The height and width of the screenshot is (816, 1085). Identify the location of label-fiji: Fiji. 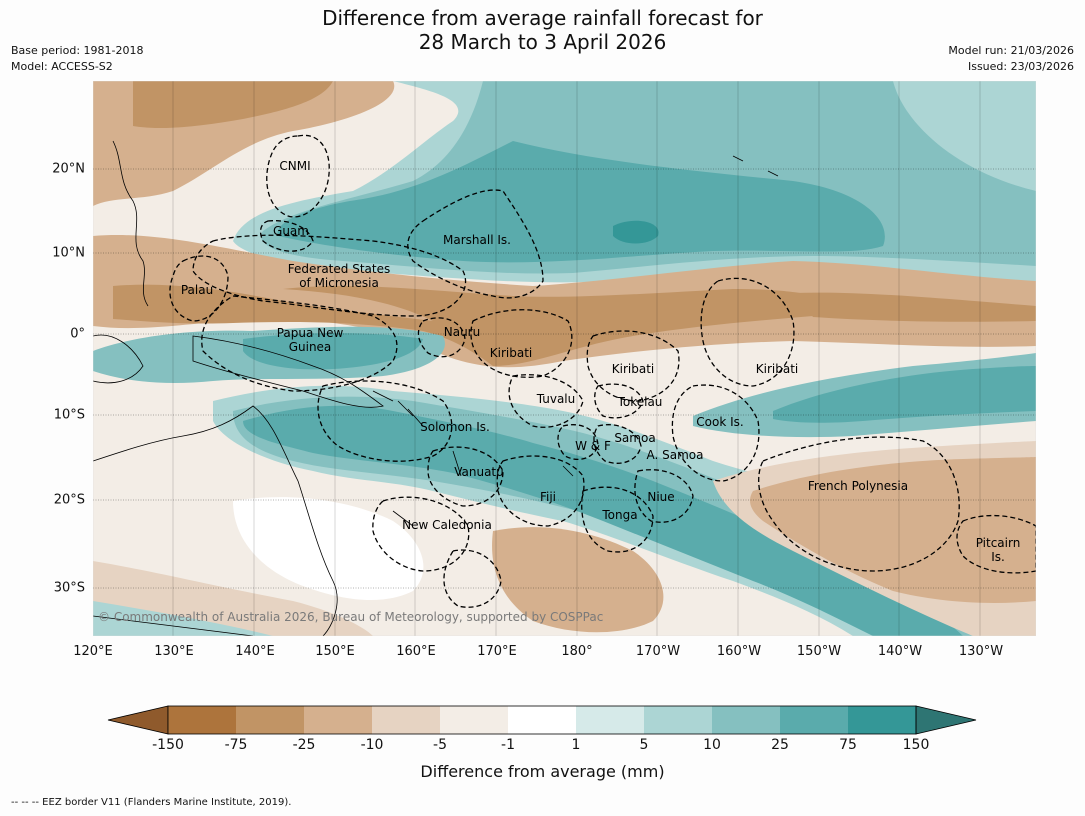
(548, 497).